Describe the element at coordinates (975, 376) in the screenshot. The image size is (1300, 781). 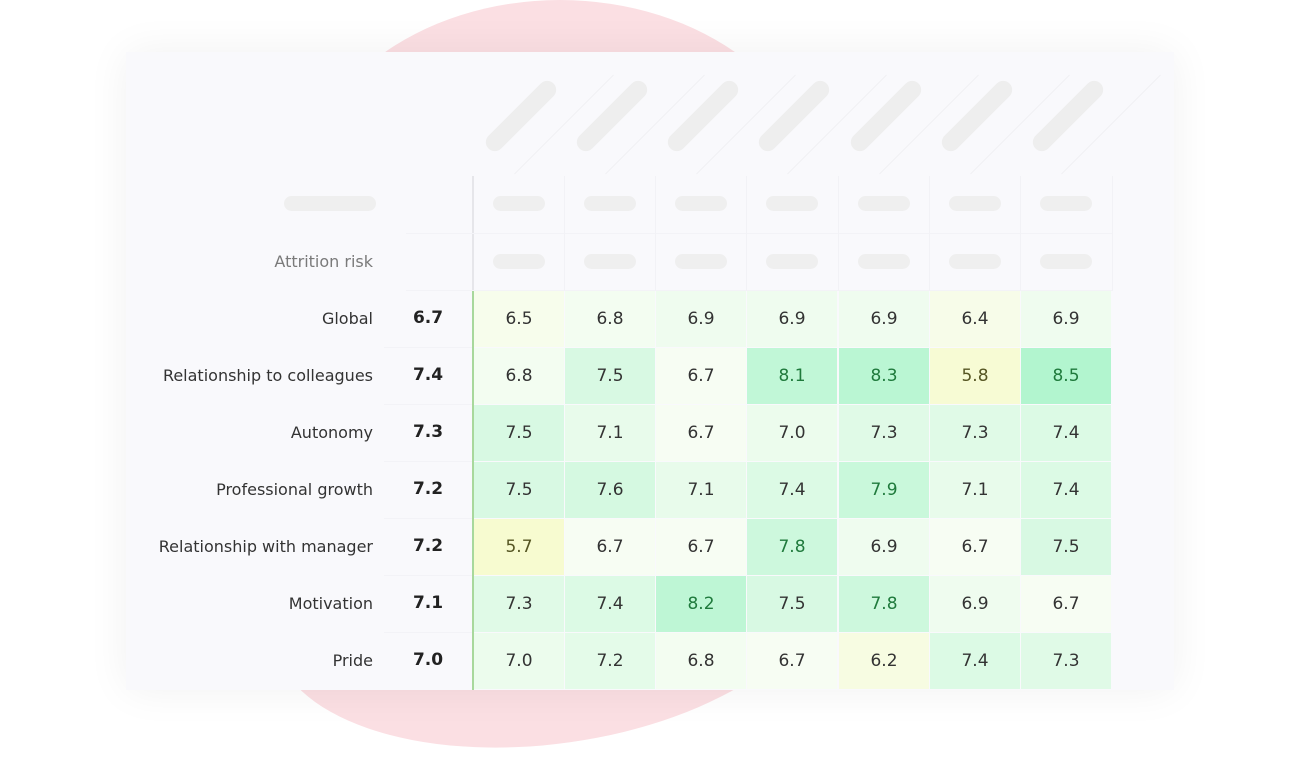
I see `heatmap-cell: 5.8` at that location.